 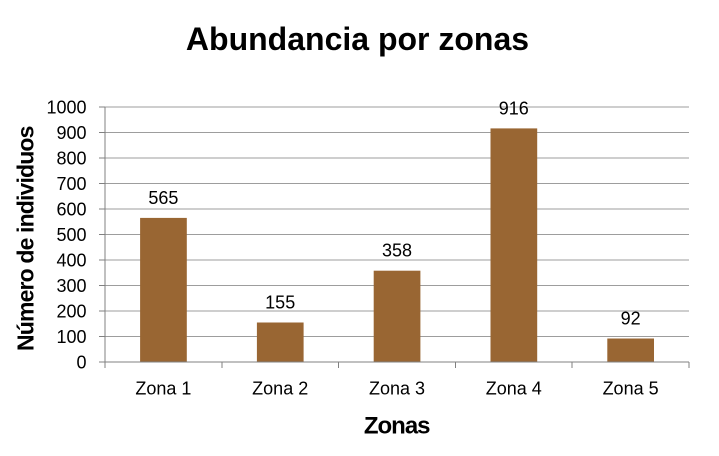 I want to click on svg-text: 300, so click(x=71, y=286).